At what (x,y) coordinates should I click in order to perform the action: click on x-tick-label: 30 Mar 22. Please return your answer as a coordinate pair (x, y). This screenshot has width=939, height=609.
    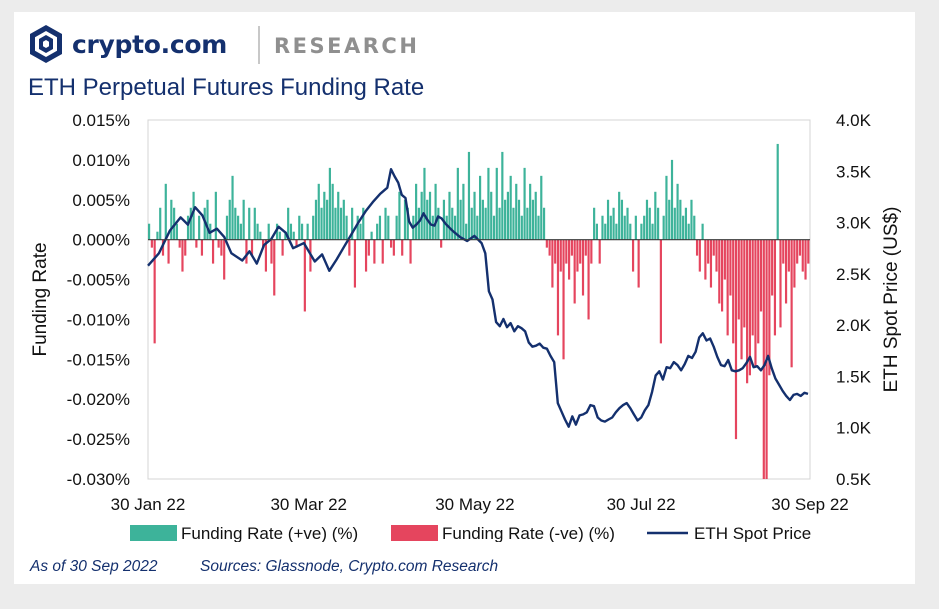
    Looking at the image, I should click on (308, 504).